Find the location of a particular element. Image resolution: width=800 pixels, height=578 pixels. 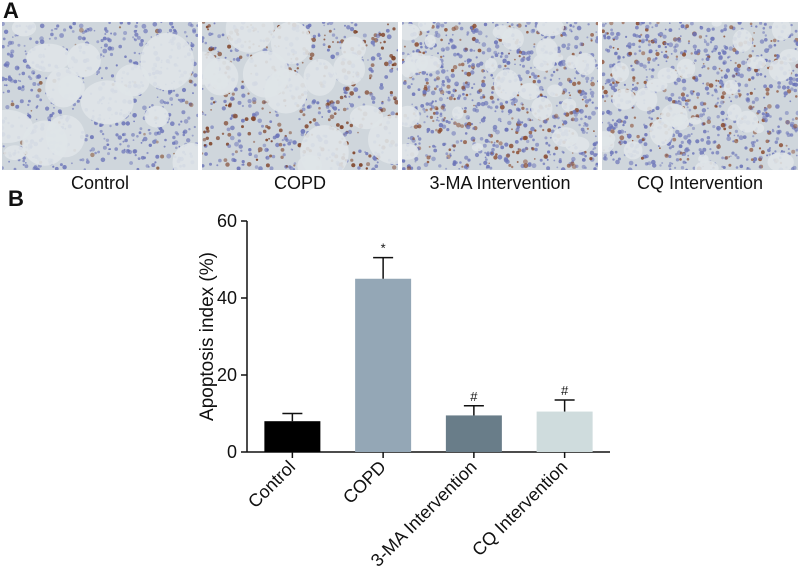

y-tick-label: 0 is located at coordinates (232, 452).